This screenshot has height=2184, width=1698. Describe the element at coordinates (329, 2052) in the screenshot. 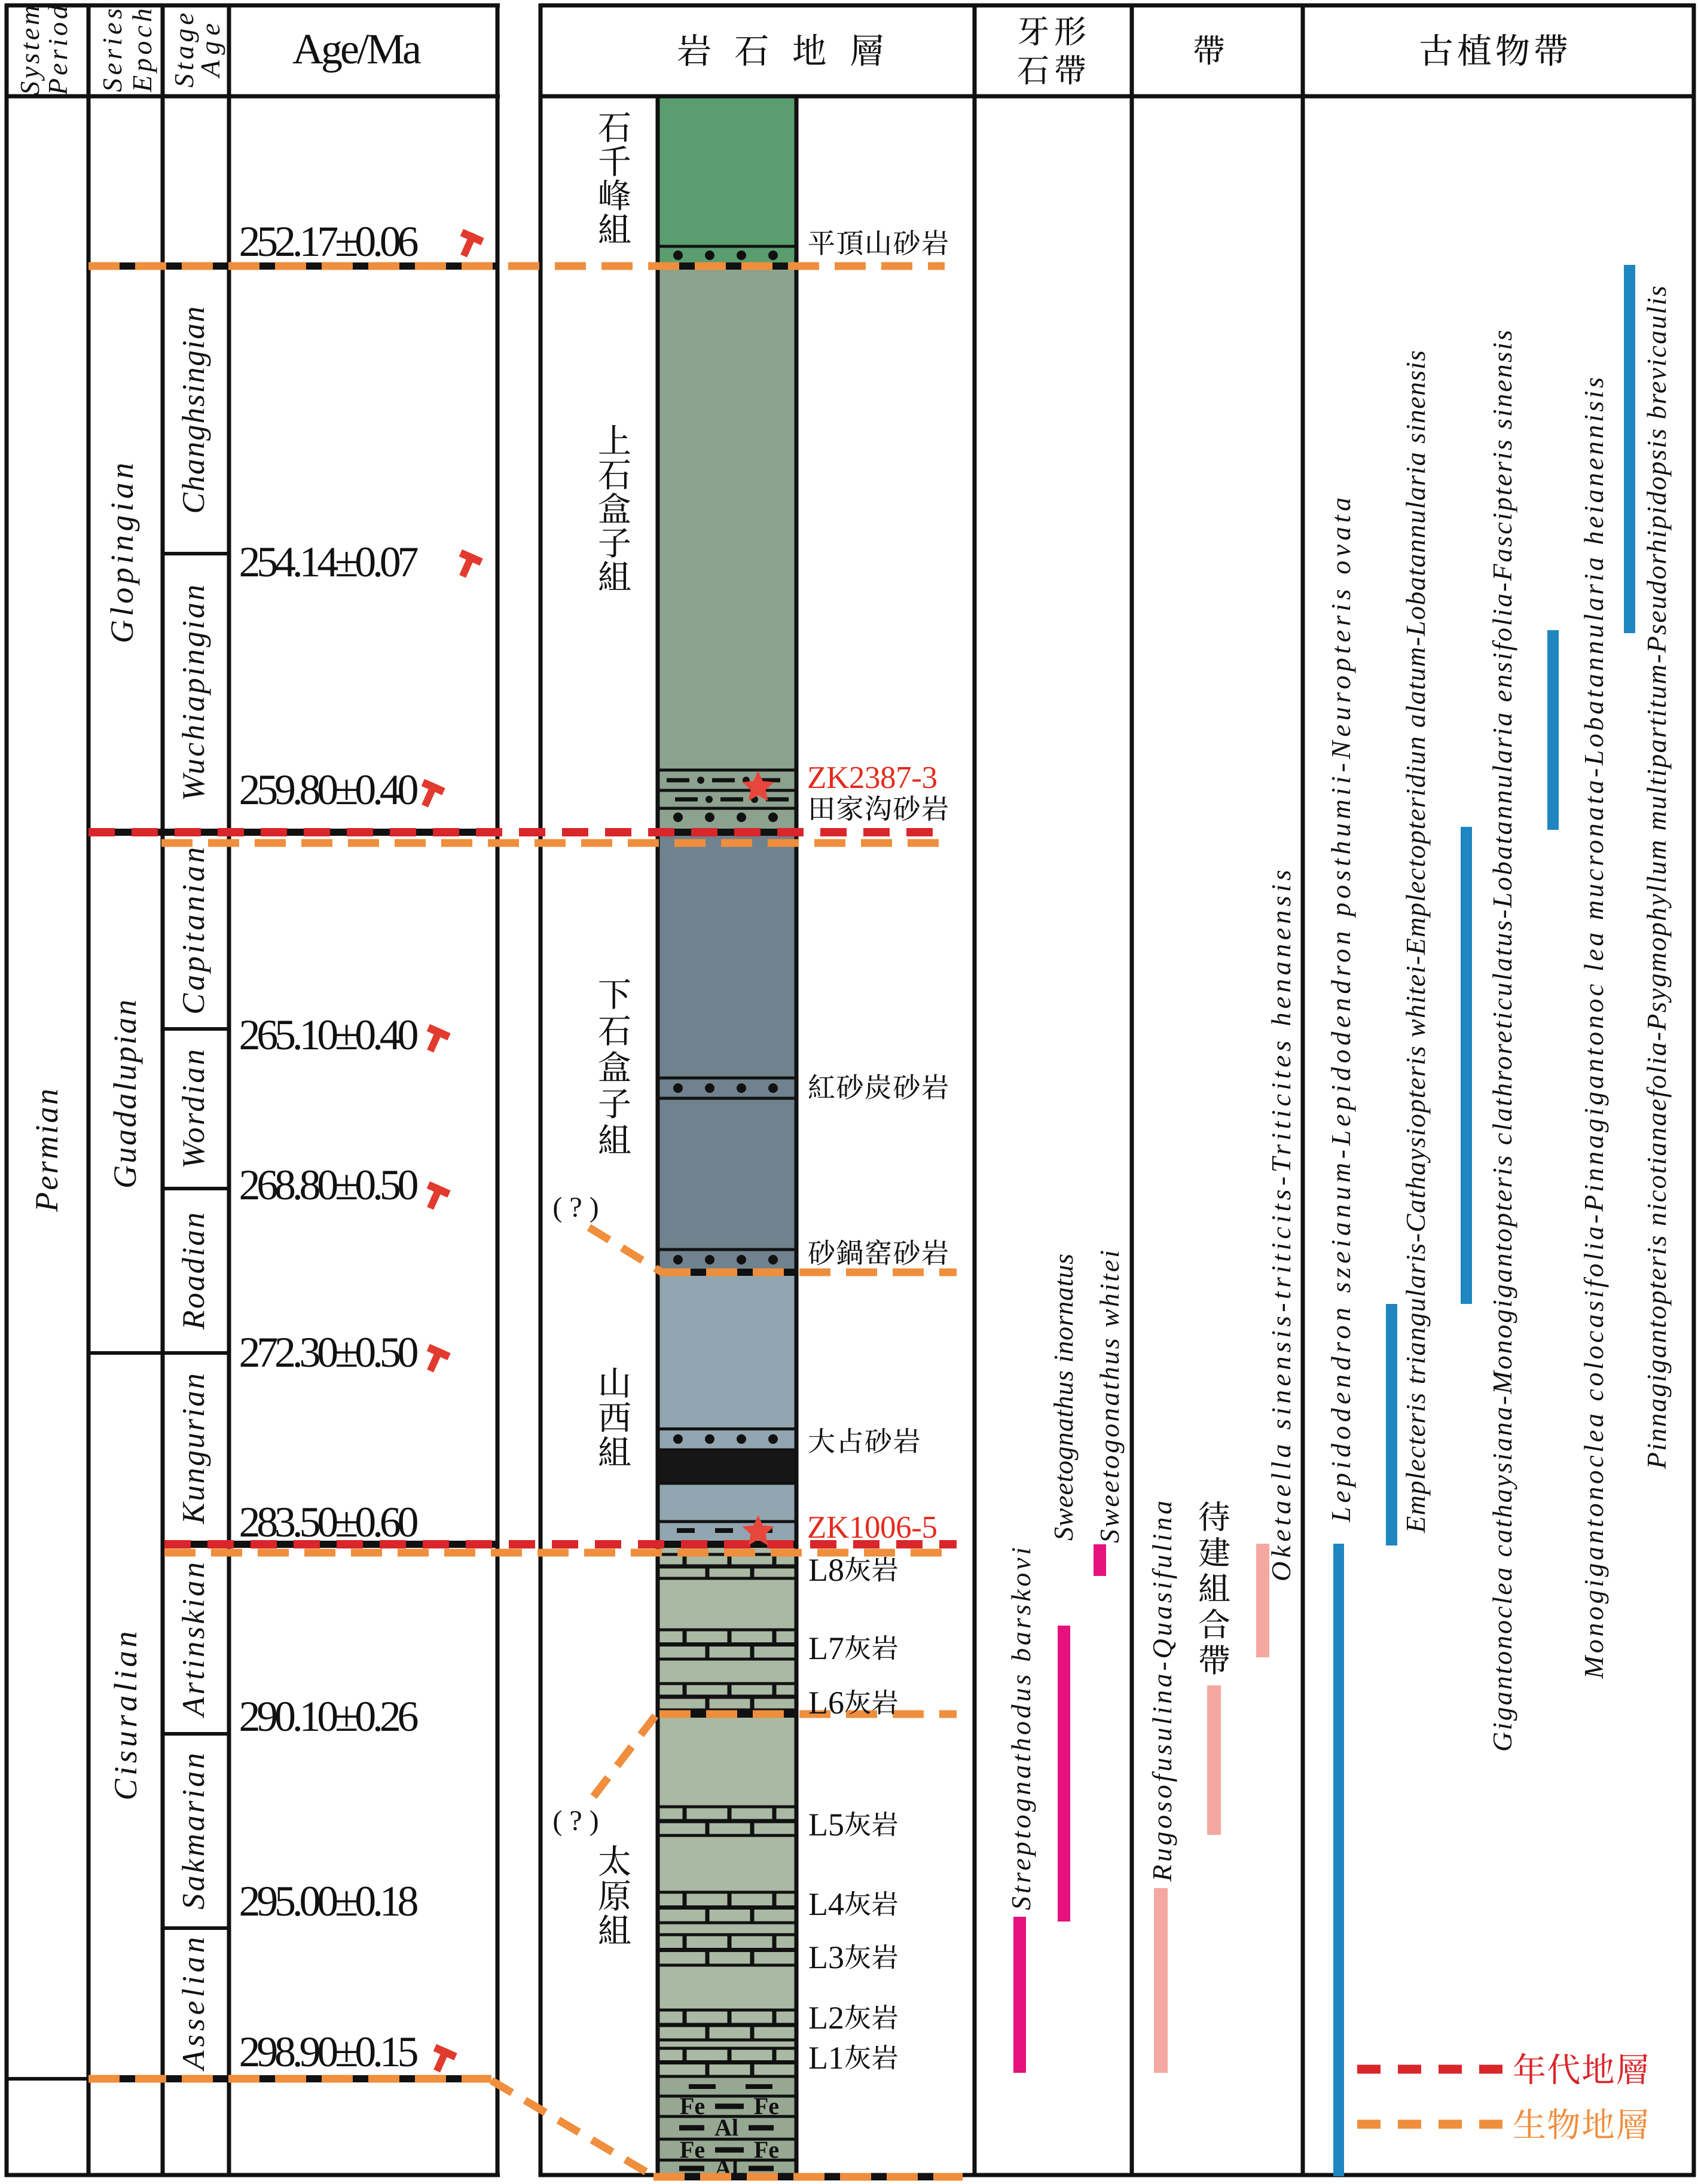

I see `svg-text: 298.90±0.15` at that location.